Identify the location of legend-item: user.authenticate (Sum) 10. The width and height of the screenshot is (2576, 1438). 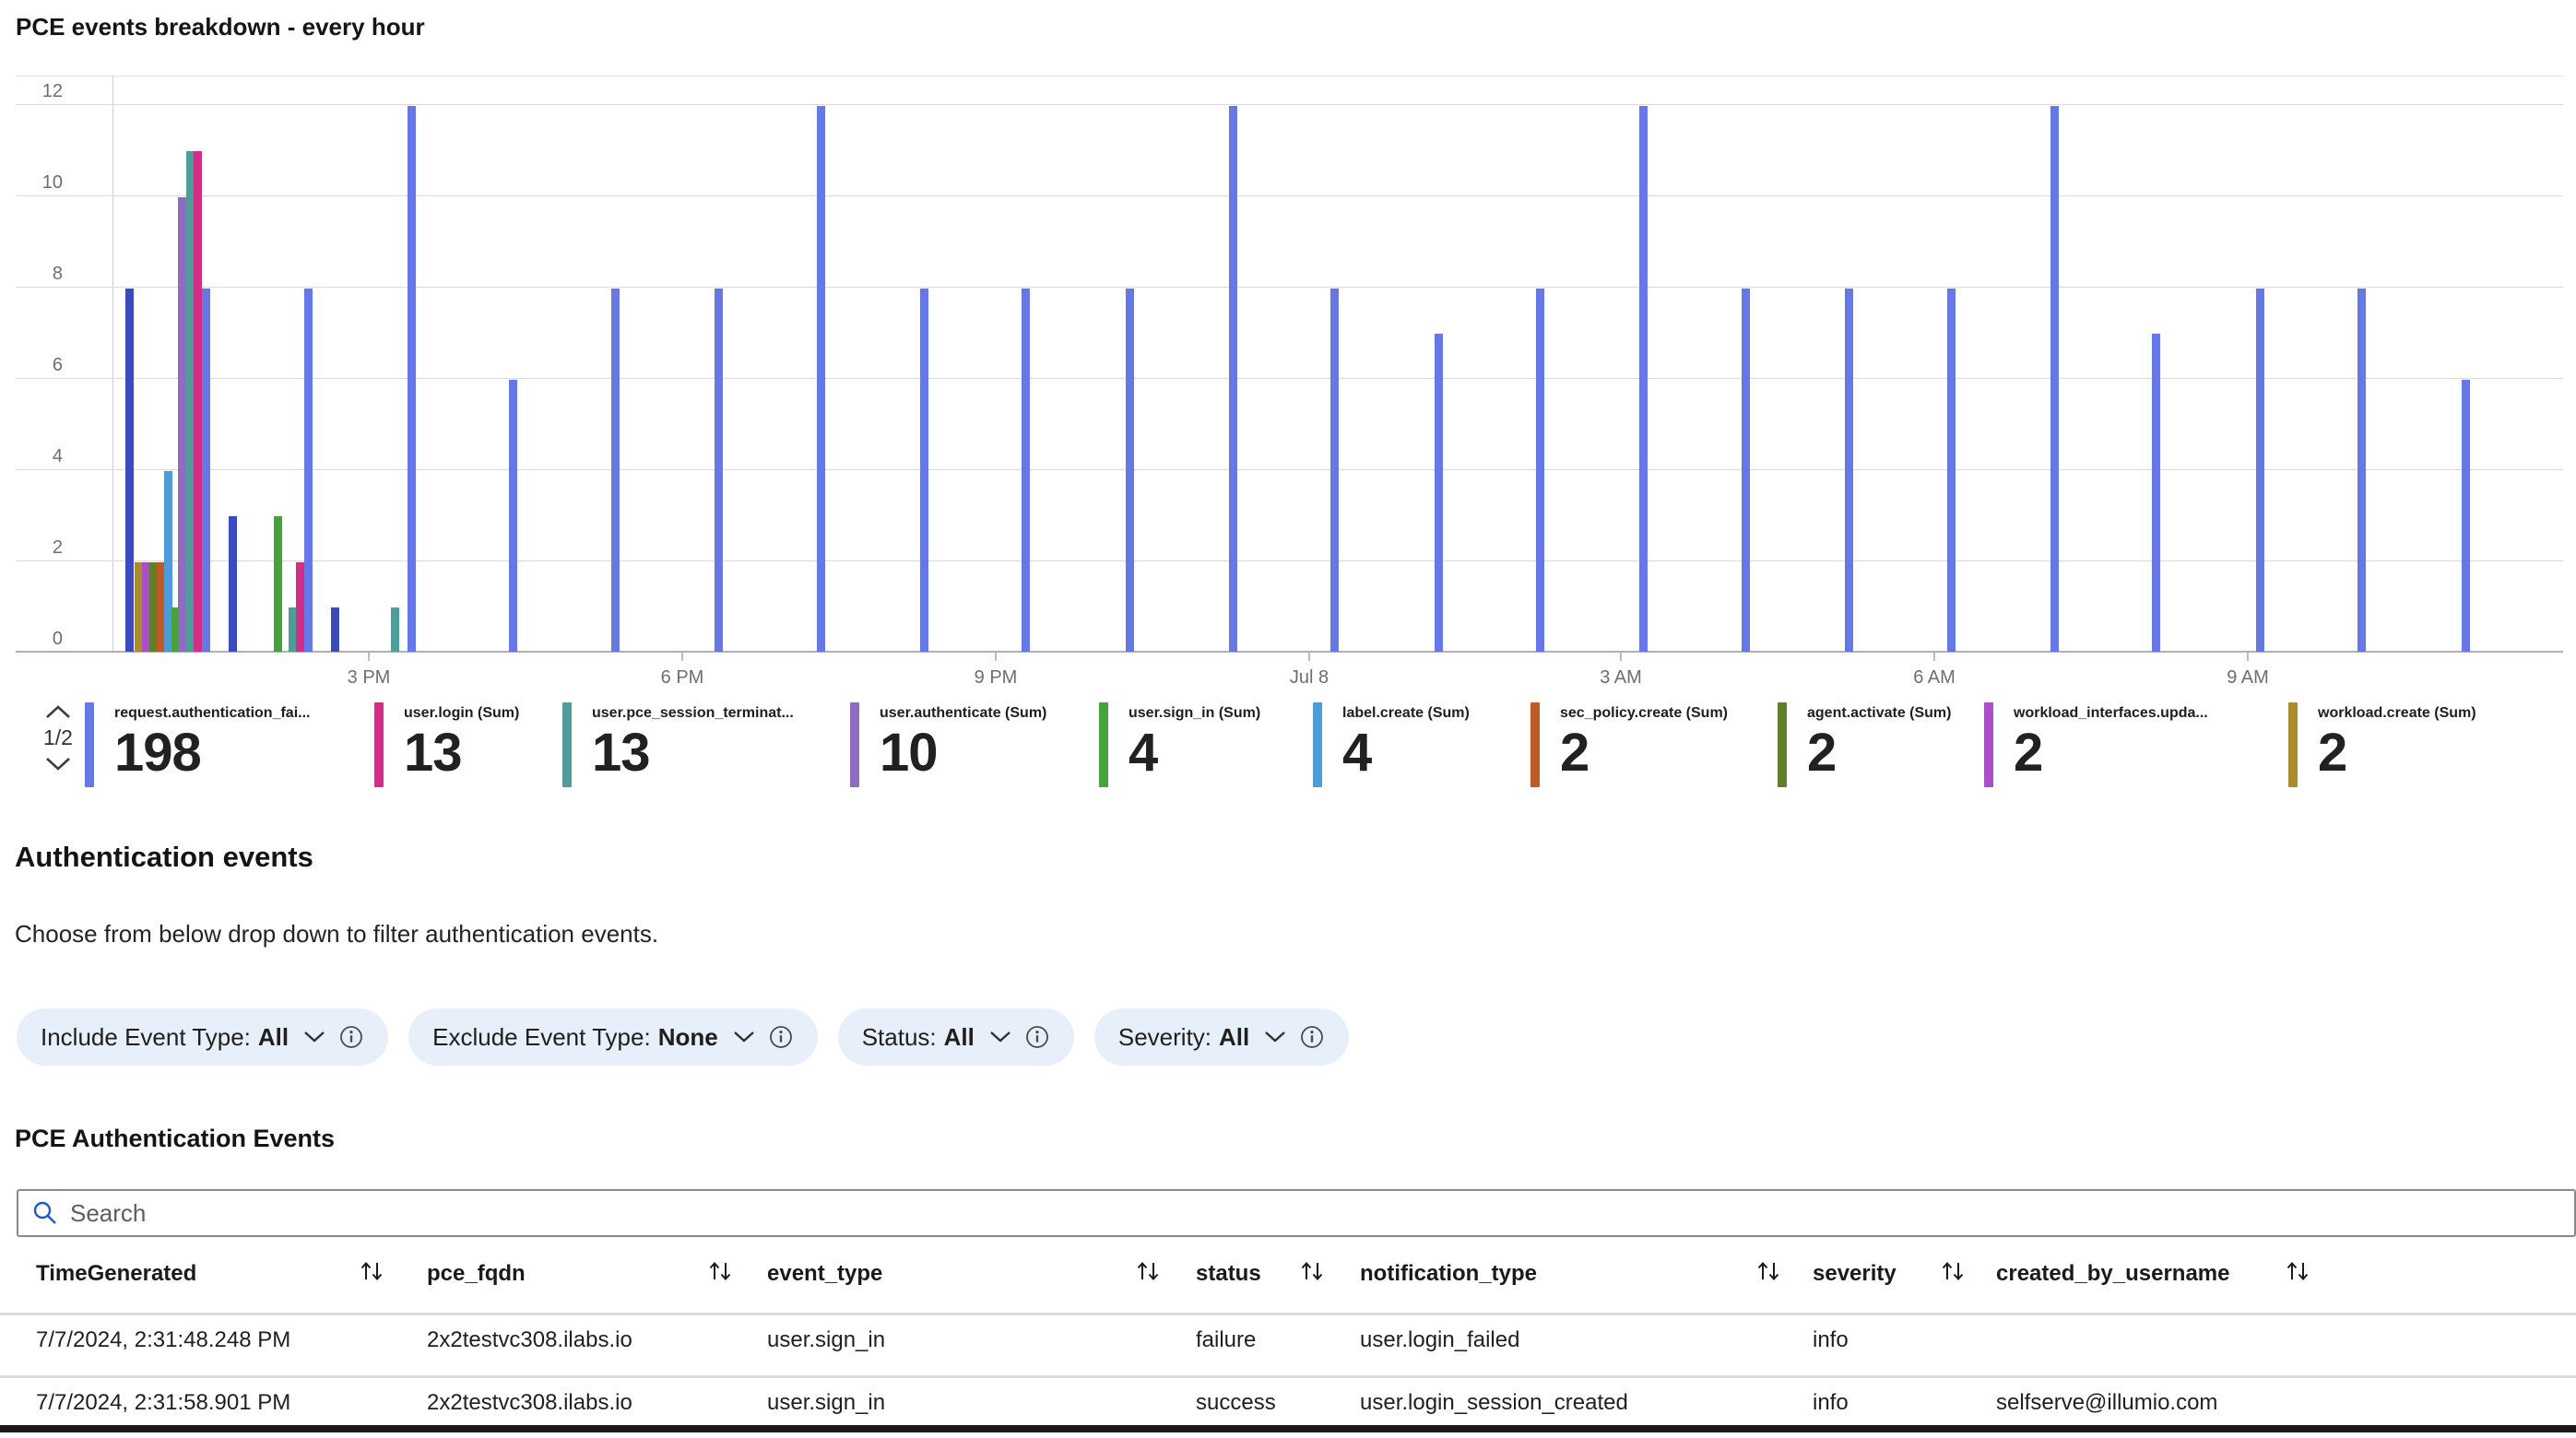
(948, 744).